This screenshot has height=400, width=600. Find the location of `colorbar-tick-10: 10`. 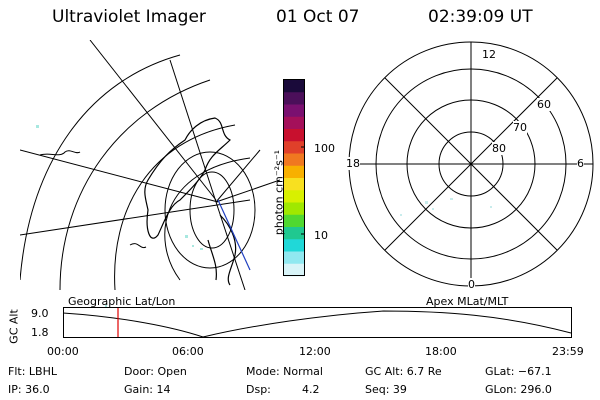

colorbar-tick-10: 10 is located at coordinates (321, 235).